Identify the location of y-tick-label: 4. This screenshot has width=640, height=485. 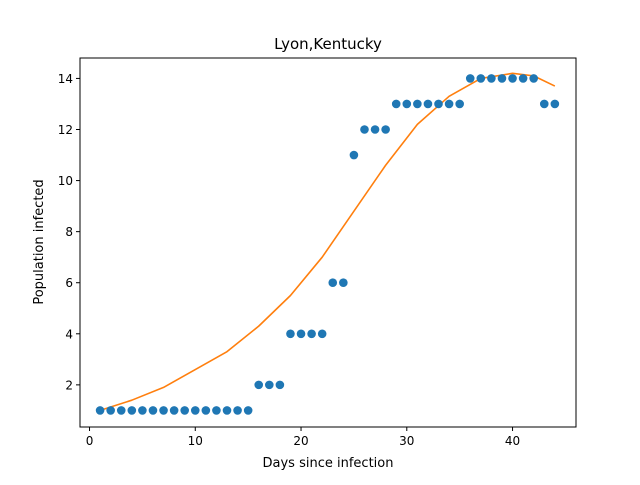
(69, 334).